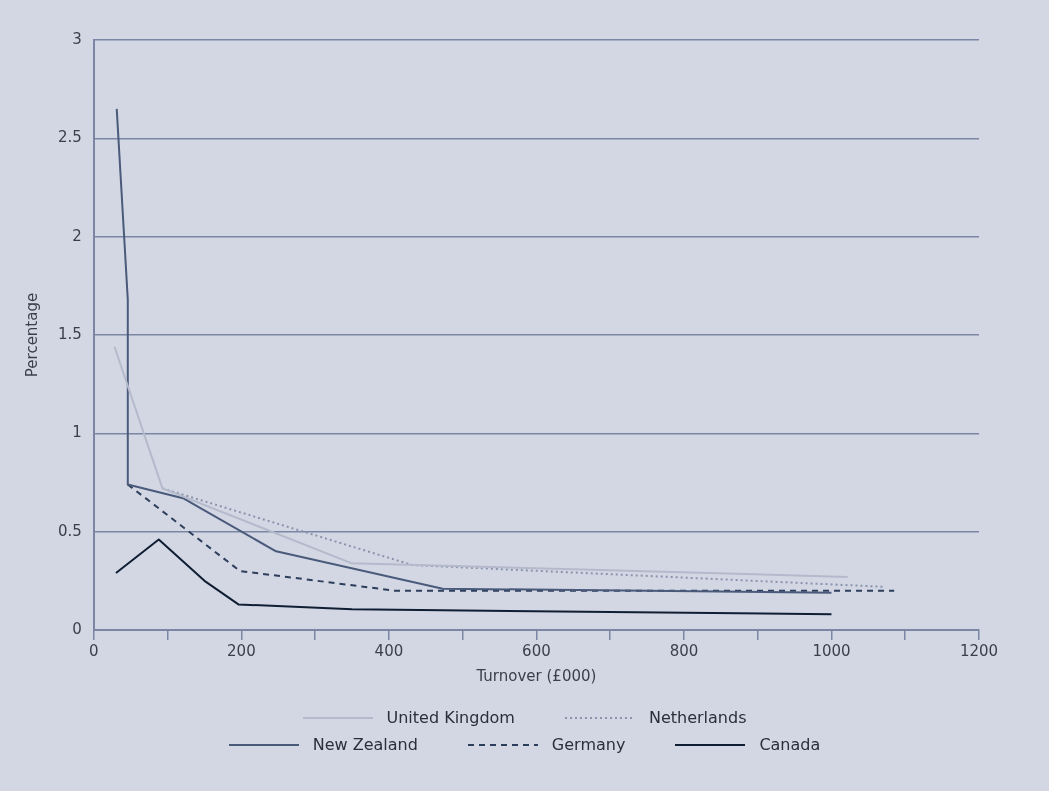 The height and width of the screenshot is (791, 1049). Describe the element at coordinates (536, 675) in the screenshot. I see `x-axis-title: Turnover (£000)` at that location.